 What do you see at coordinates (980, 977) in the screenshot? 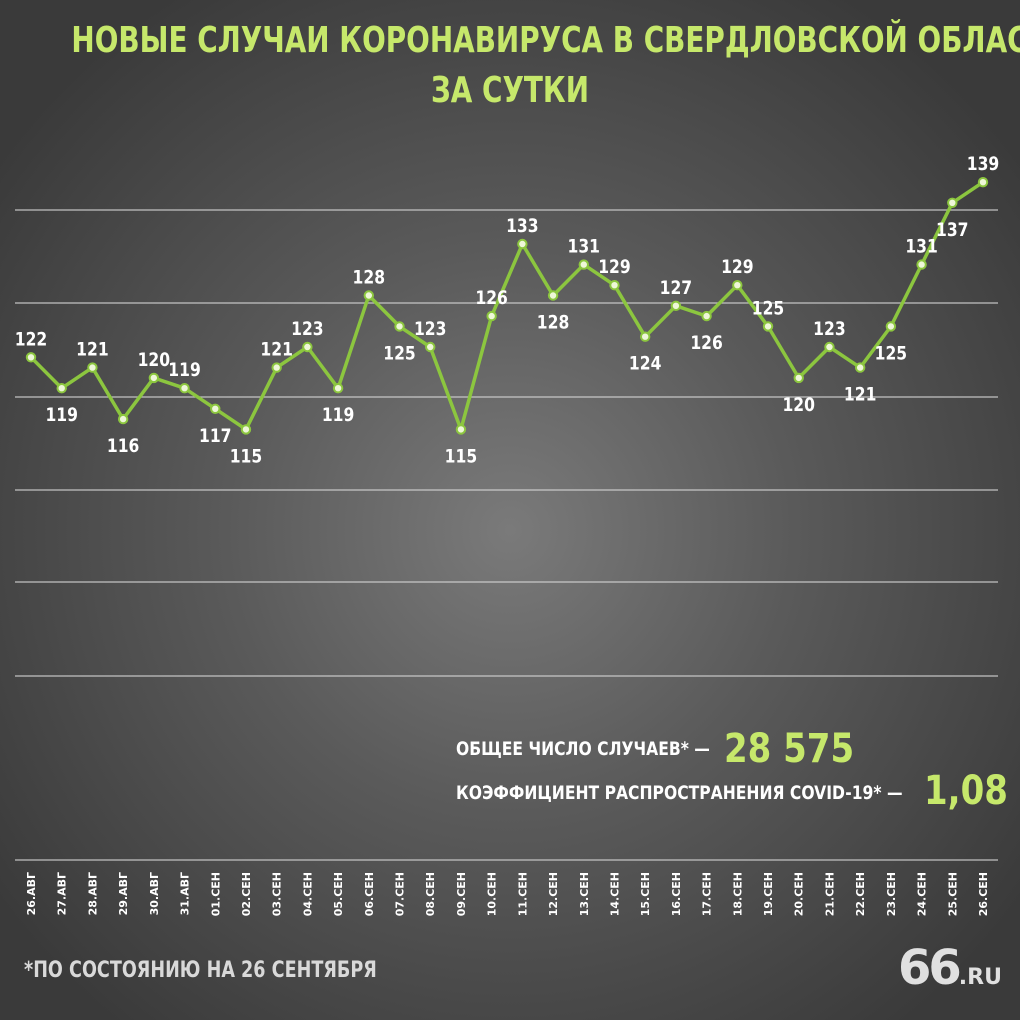
I see `logo-suffix: .RU` at bounding box center [980, 977].